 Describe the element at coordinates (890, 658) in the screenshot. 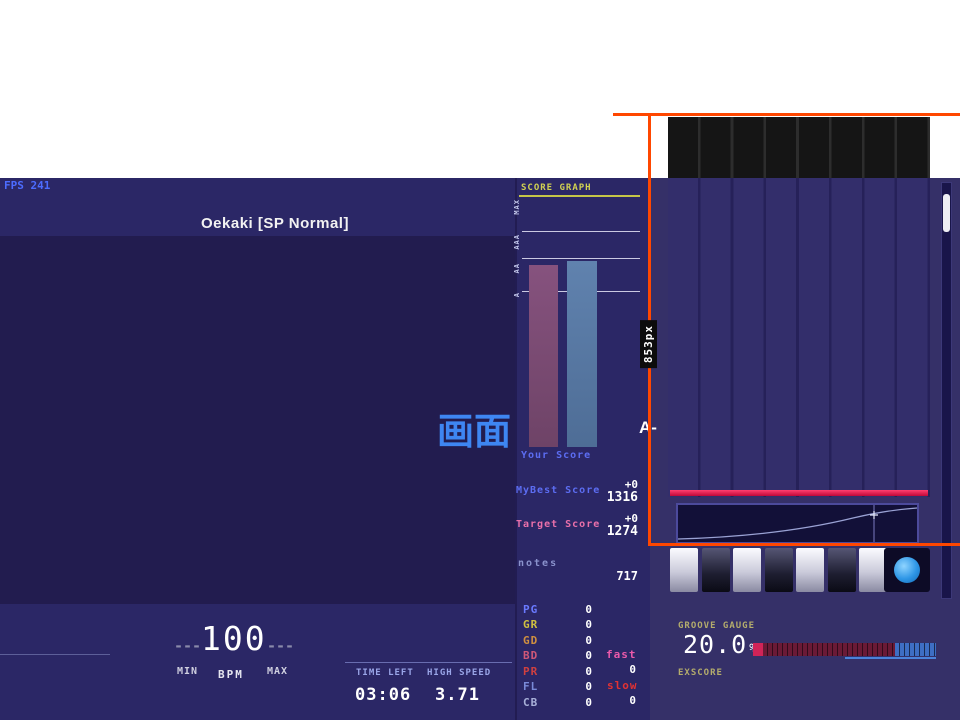

I see `gauge-underline` at that location.